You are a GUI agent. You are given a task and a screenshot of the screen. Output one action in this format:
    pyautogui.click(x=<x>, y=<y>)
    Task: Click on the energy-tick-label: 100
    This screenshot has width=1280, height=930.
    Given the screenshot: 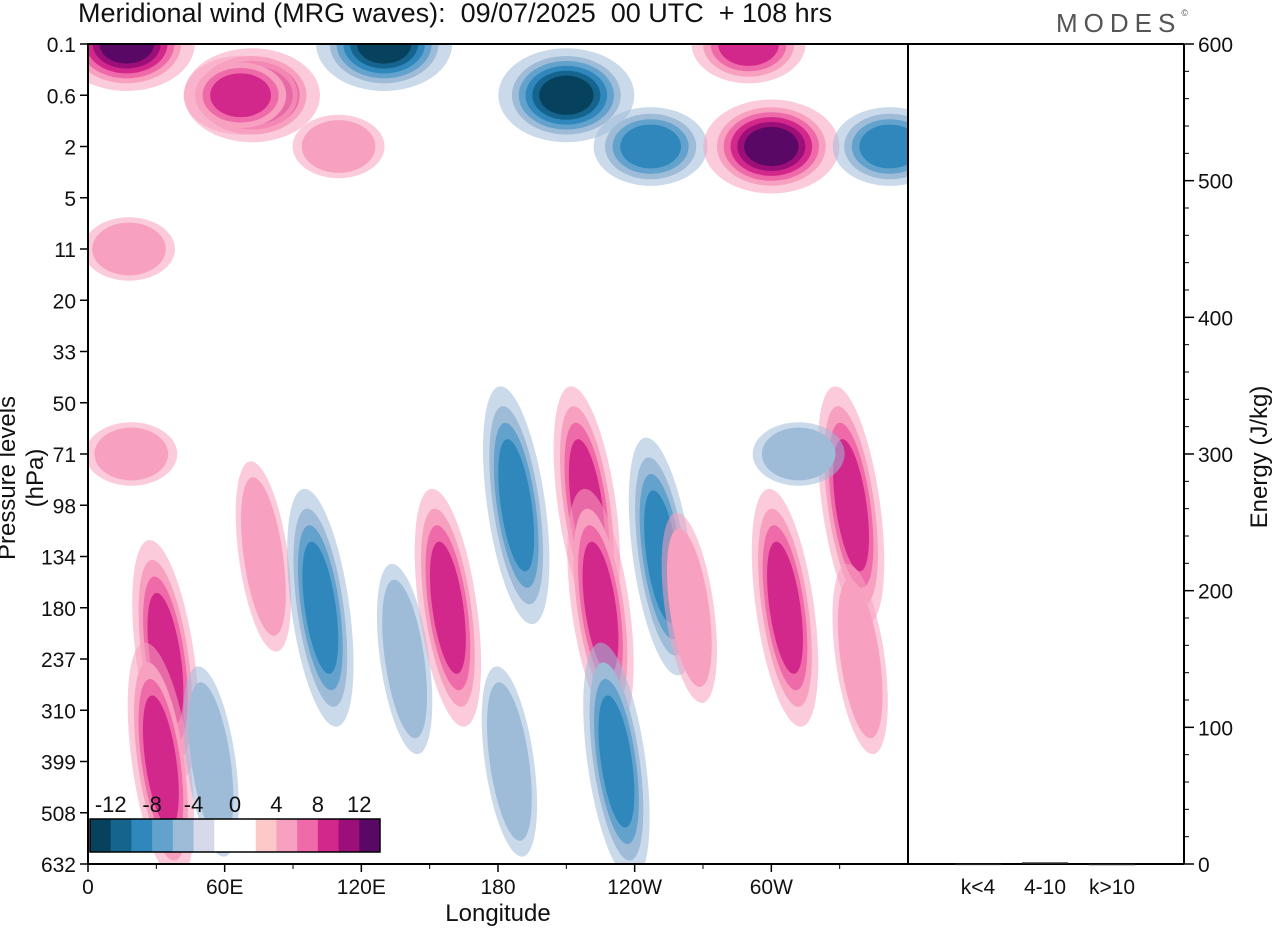 What is the action you would take?
    pyautogui.click(x=1215, y=728)
    